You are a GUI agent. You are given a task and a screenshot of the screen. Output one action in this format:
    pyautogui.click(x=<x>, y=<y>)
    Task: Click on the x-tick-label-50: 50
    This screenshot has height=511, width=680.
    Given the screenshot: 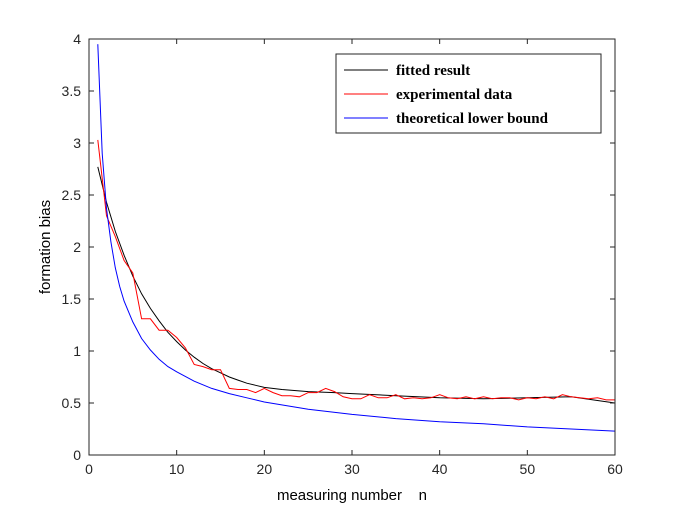 What is the action you would take?
    pyautogui.click(x=528, y=469)
    